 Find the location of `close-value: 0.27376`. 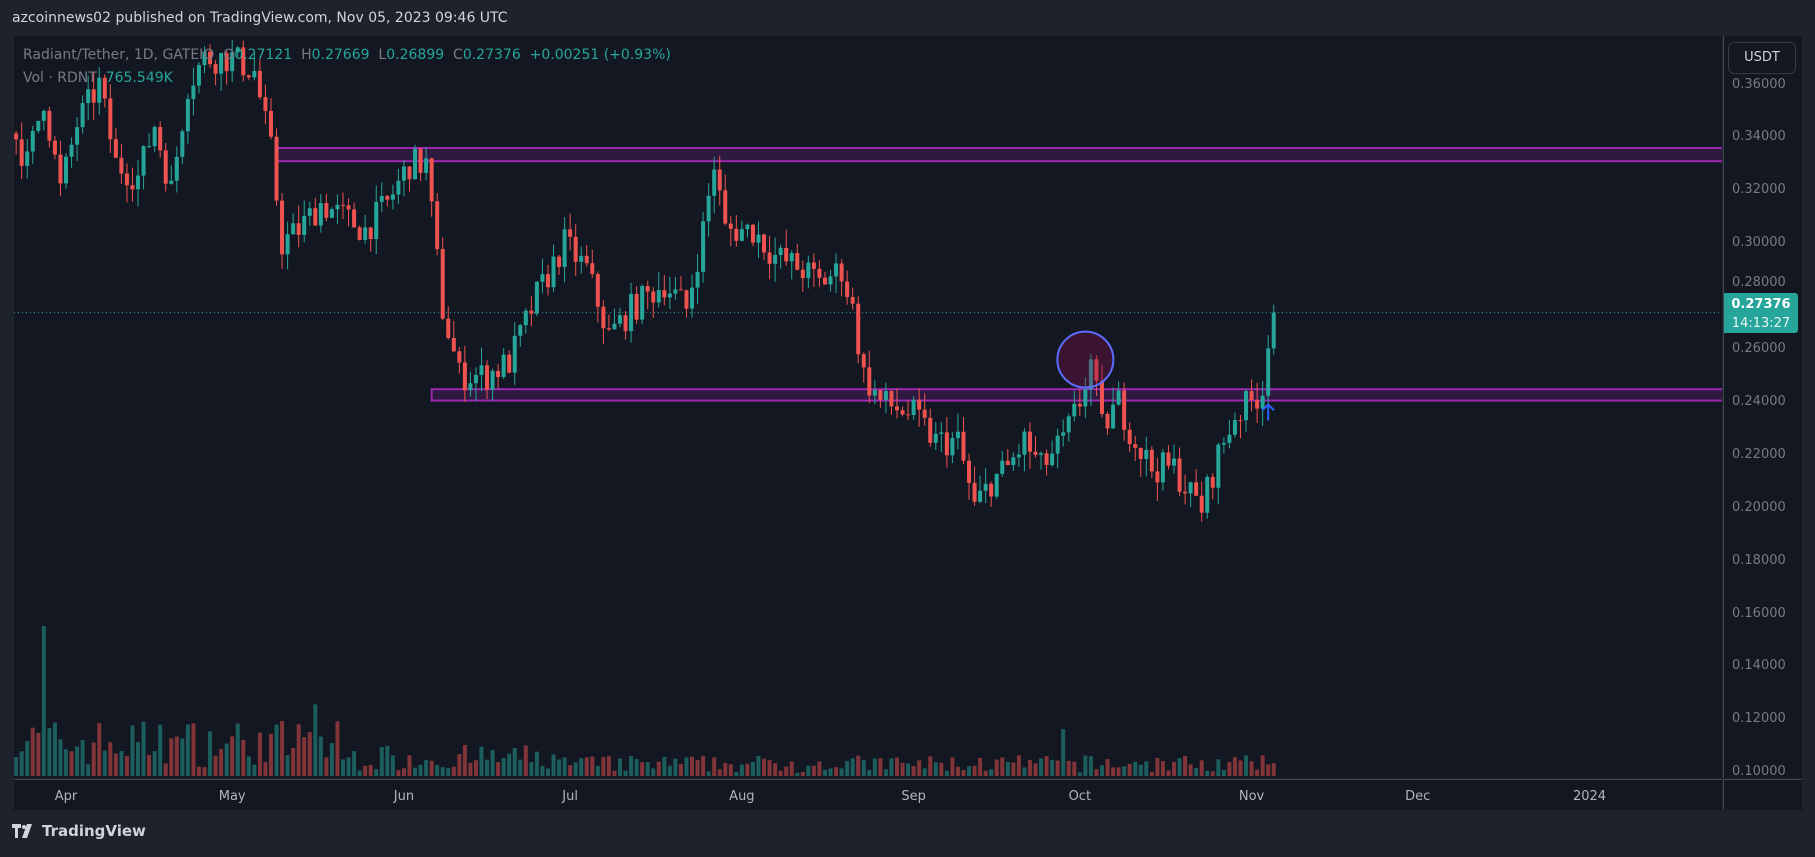

close-value: 0.27376 is located at coordinates (491, 55).